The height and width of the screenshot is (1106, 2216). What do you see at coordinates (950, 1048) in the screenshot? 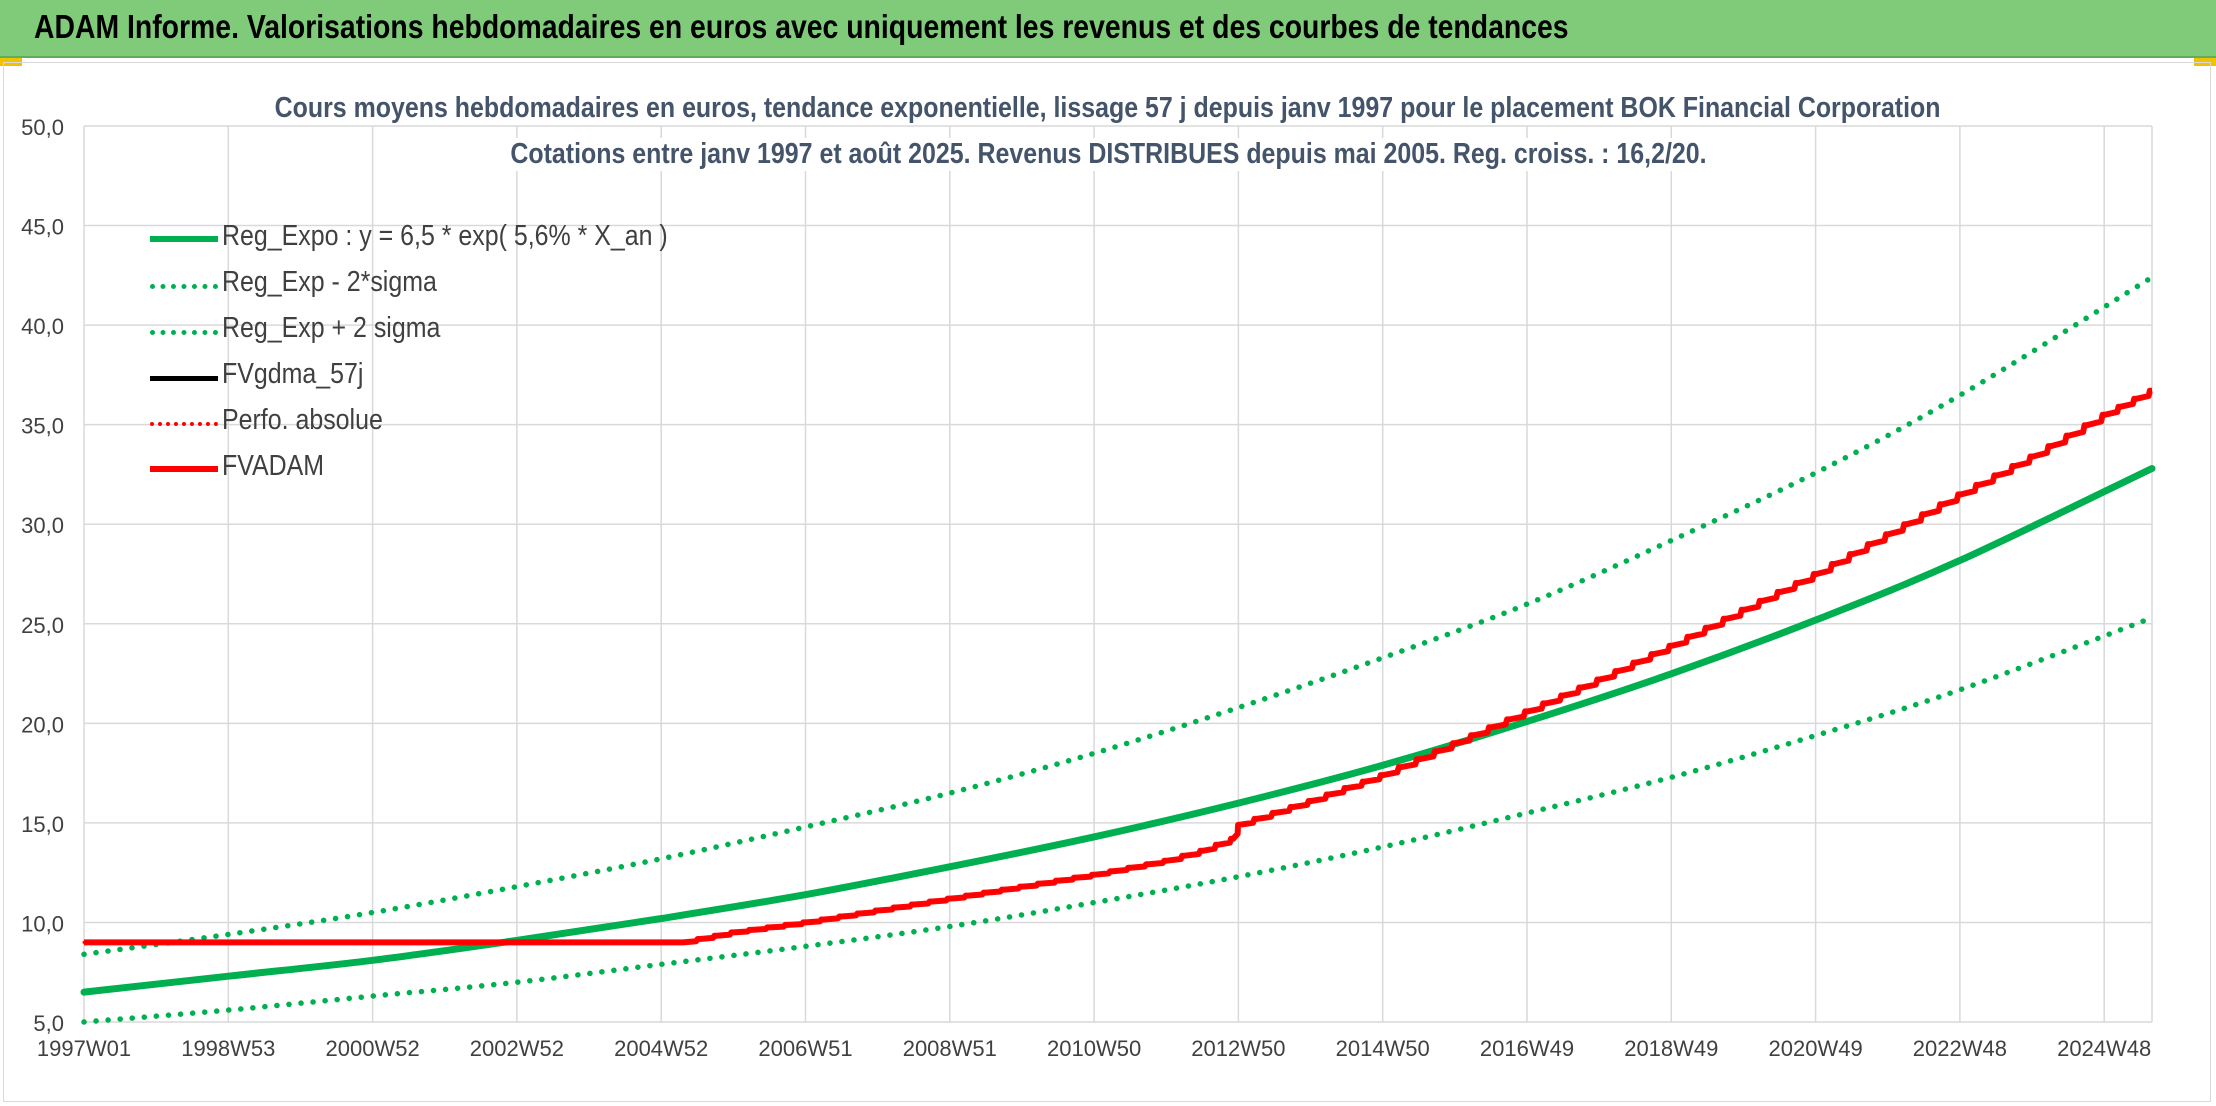
I see `x-tick-label: 2008W51` at bounding box center [950, 1048].